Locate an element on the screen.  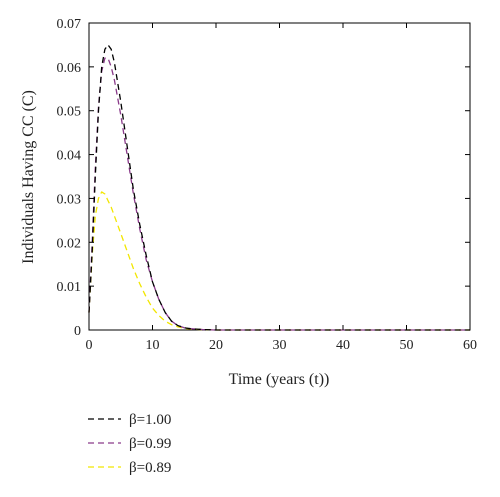
x-tick-label: 10 is located at coordinates (153, 345).